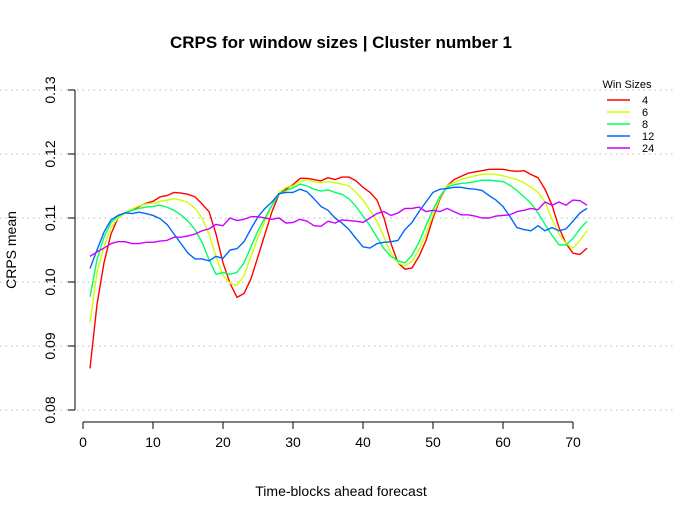 This screenshot has width=674, height=519. Describe the element at coordinates (223, 442) in the screenshot. I see `x-tick-label-2: 20` at that location.